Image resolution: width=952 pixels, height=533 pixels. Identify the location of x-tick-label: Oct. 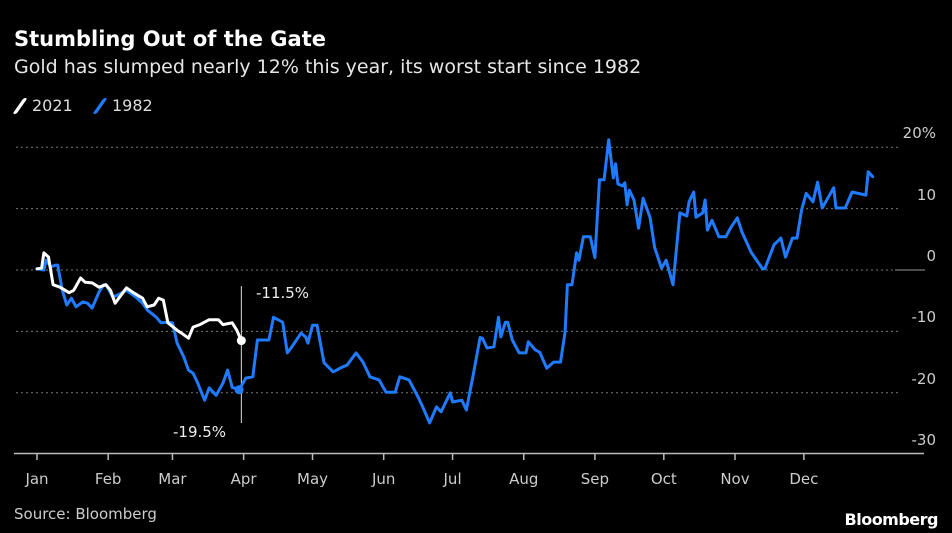
(663, 479).